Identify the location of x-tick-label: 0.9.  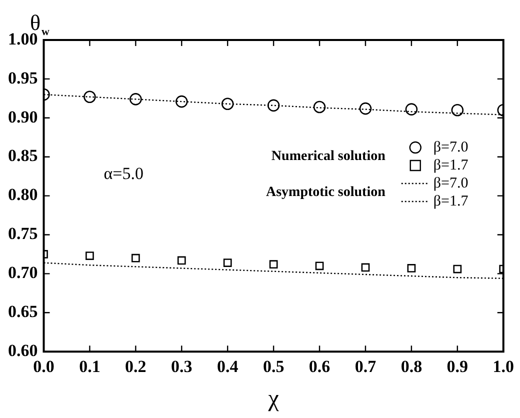
(457, 366).